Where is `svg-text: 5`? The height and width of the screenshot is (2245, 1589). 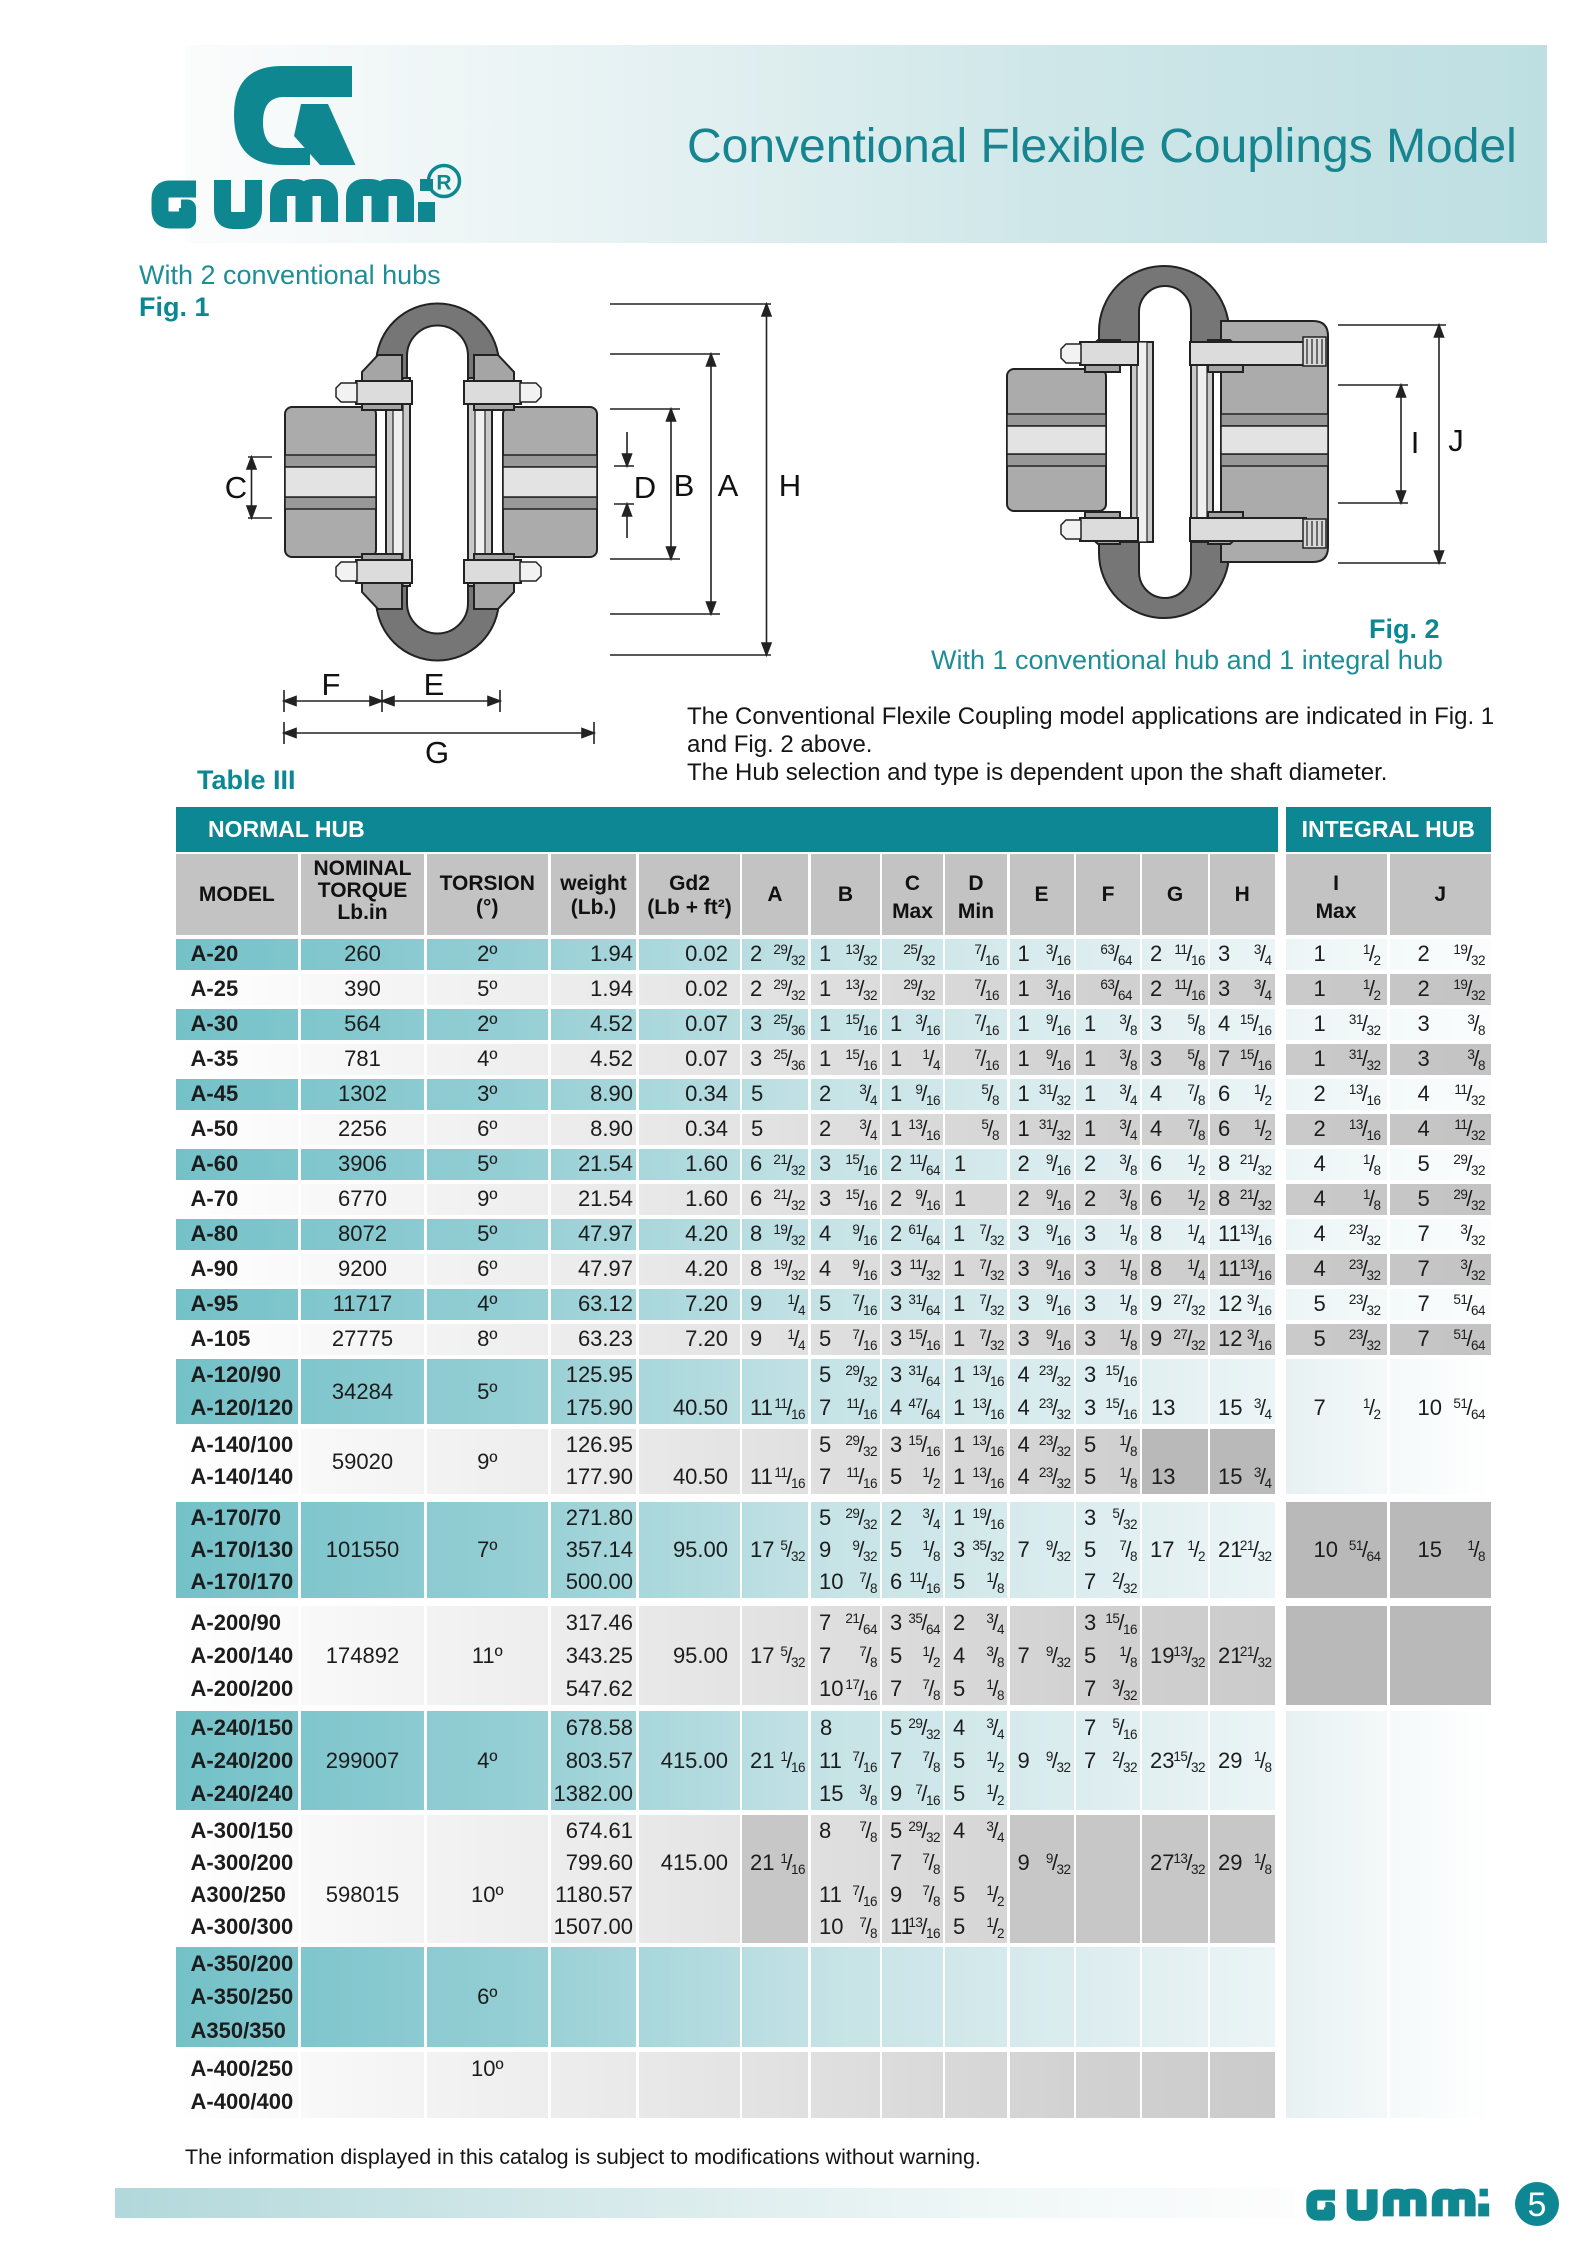 svg-text: 5 is located at coordinates (1537, 2205).